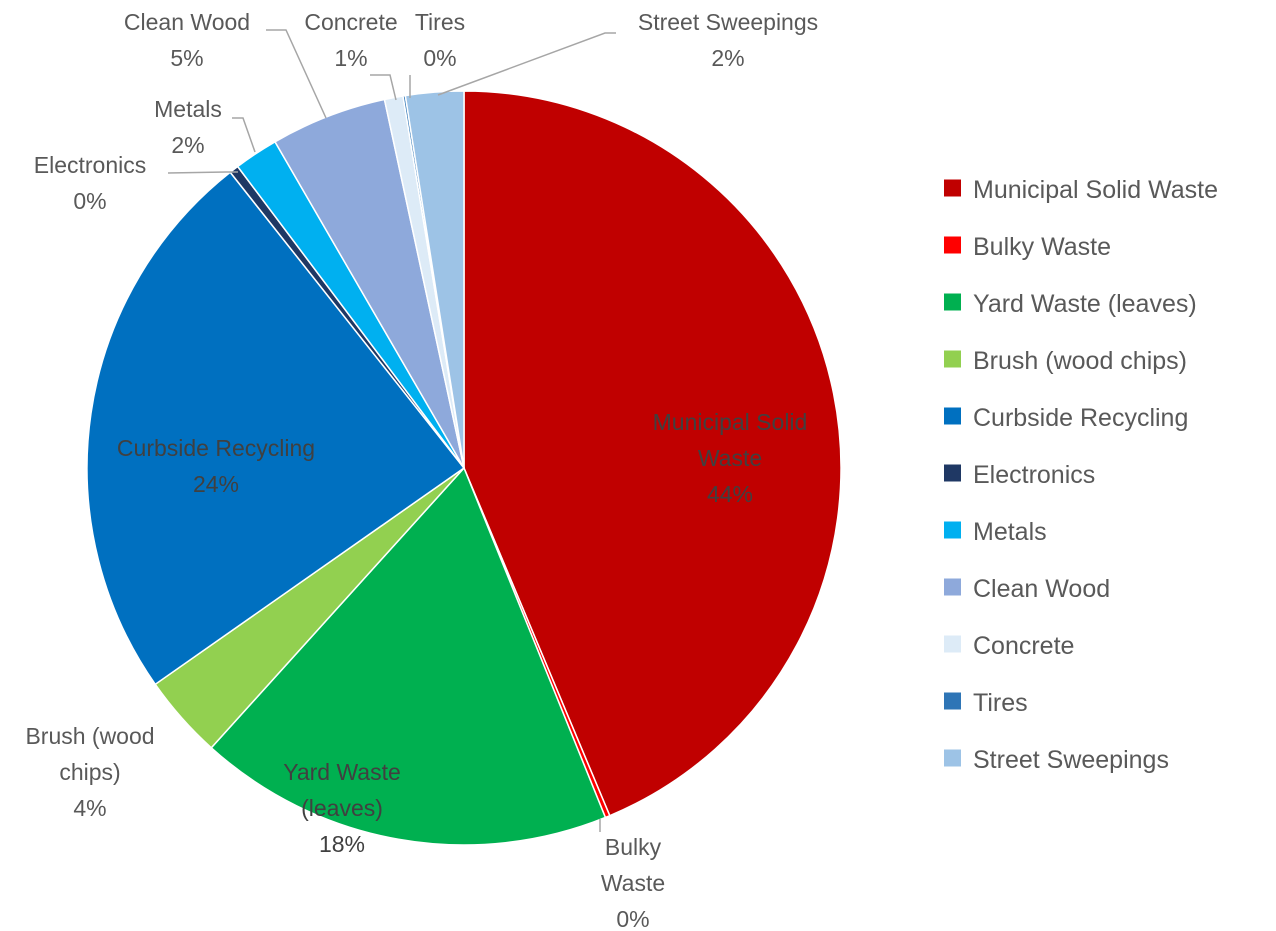  What do you see at coordinates (342, 844) in the screenshot?
I see `data-label-percent: 18%` at bounding box center [342, 844].